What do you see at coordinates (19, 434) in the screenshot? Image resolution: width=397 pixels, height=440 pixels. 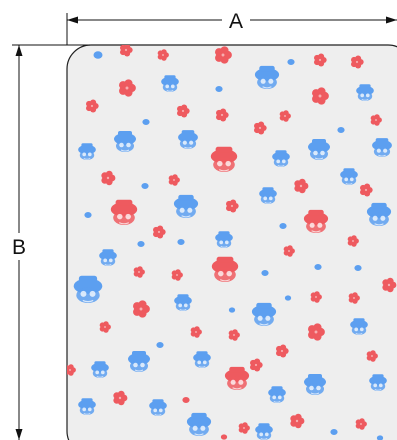 I see `height-arrowhead-bottom` at bounding box center [19, 434].